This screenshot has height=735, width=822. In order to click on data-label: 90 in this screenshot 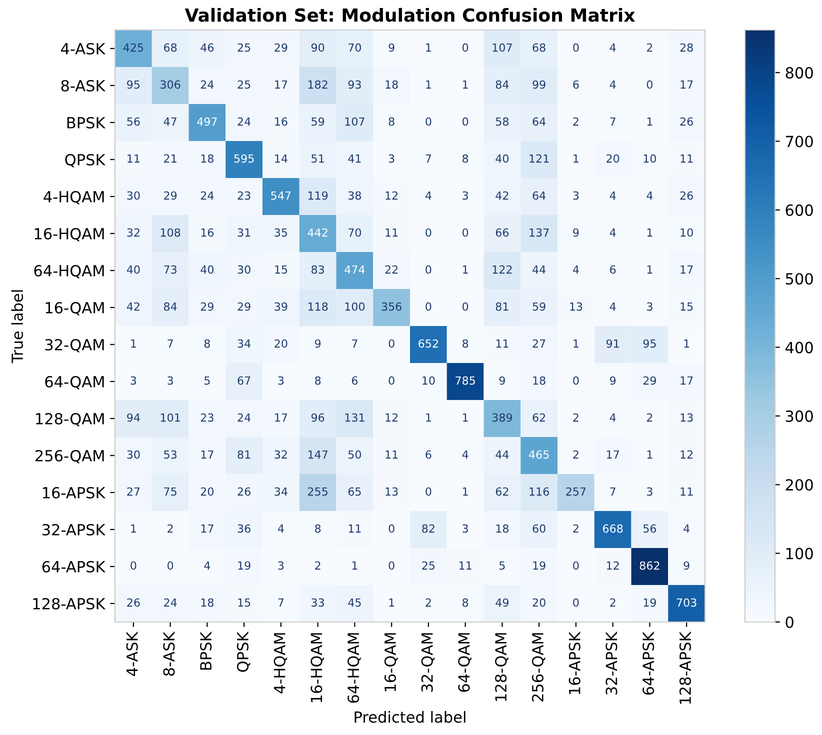, I will do `click(317, 47)`.